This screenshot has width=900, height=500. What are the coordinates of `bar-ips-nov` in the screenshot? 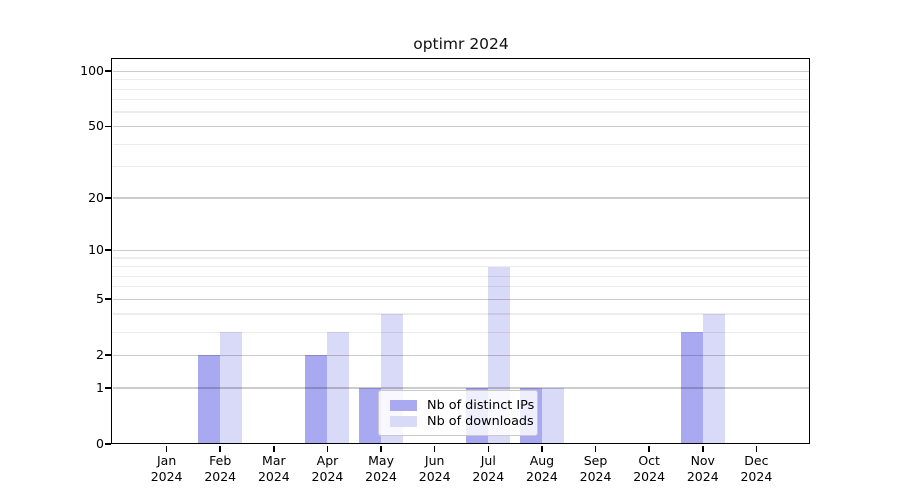 It's located at (691, 388).